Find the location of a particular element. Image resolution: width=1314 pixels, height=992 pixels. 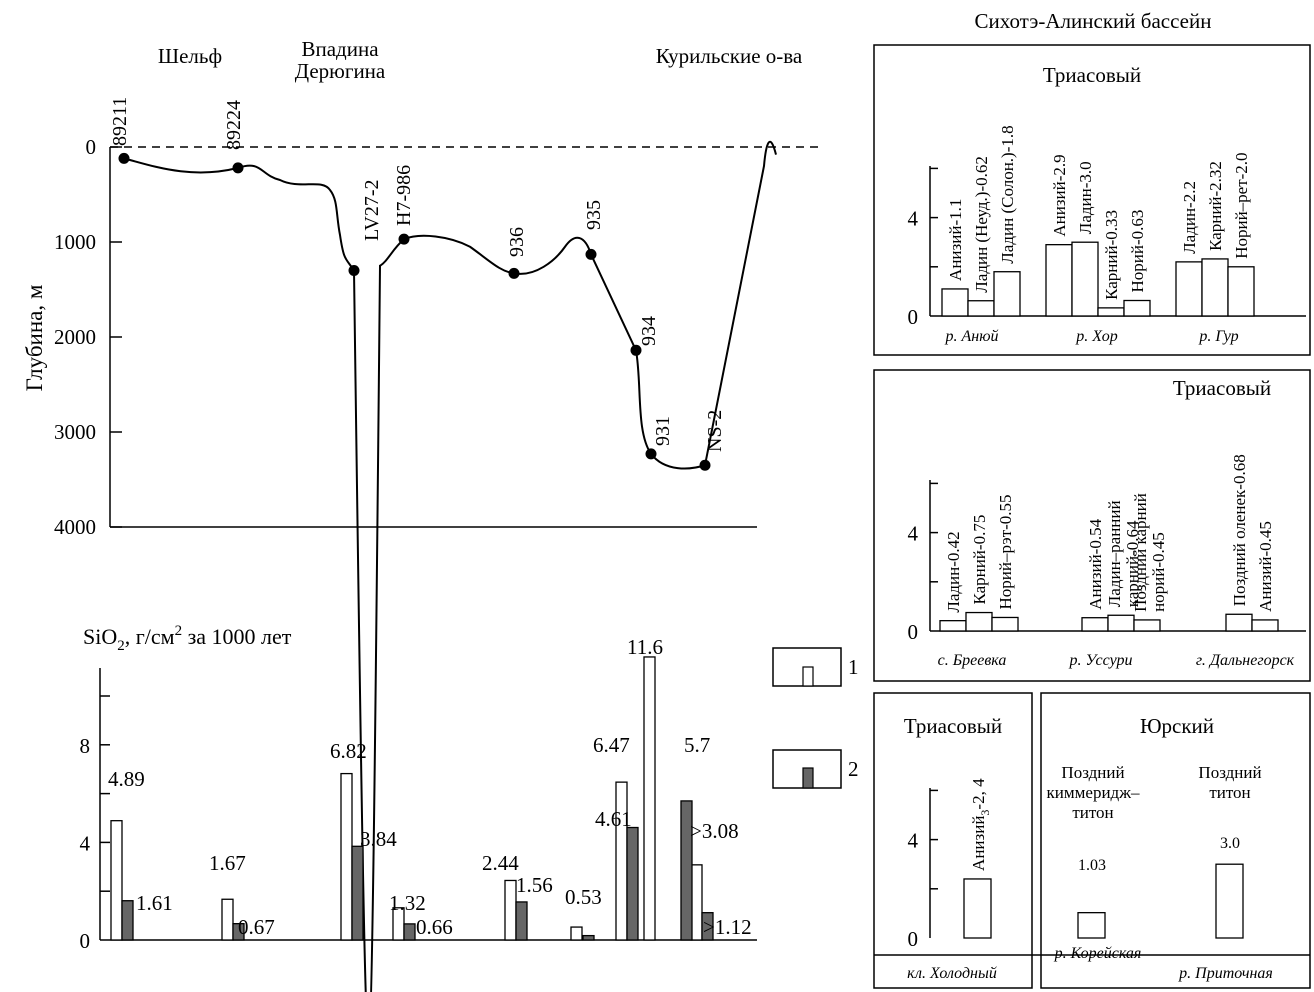

panel-2-bar-label: Поздний оленек-0.68 is located at coordinates (1239, 530).